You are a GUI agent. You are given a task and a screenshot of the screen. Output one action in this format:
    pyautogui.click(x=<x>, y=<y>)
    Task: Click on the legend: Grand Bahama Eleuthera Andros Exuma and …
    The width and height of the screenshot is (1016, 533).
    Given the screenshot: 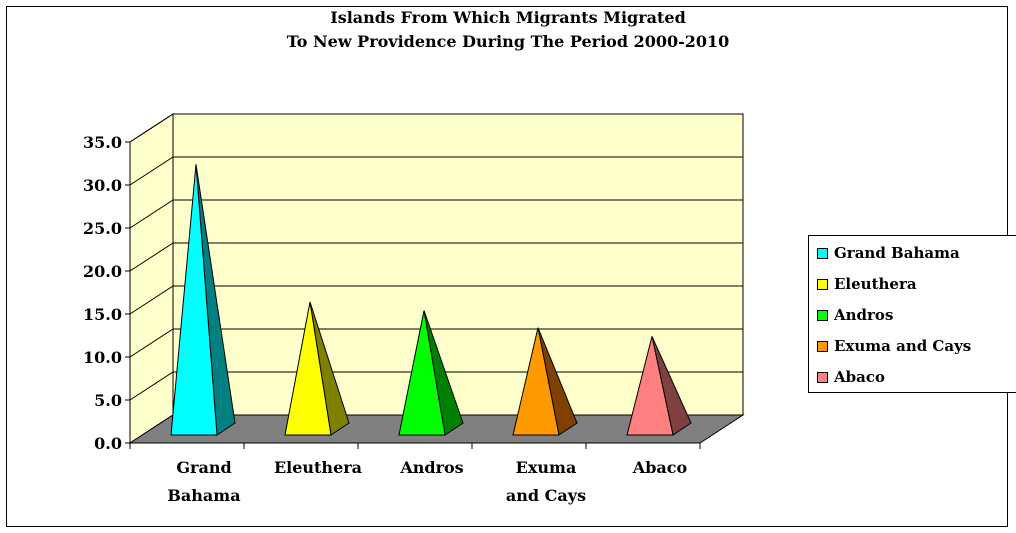 What is the action you would take?
    pyautogui.click(x=912, y=314)
    